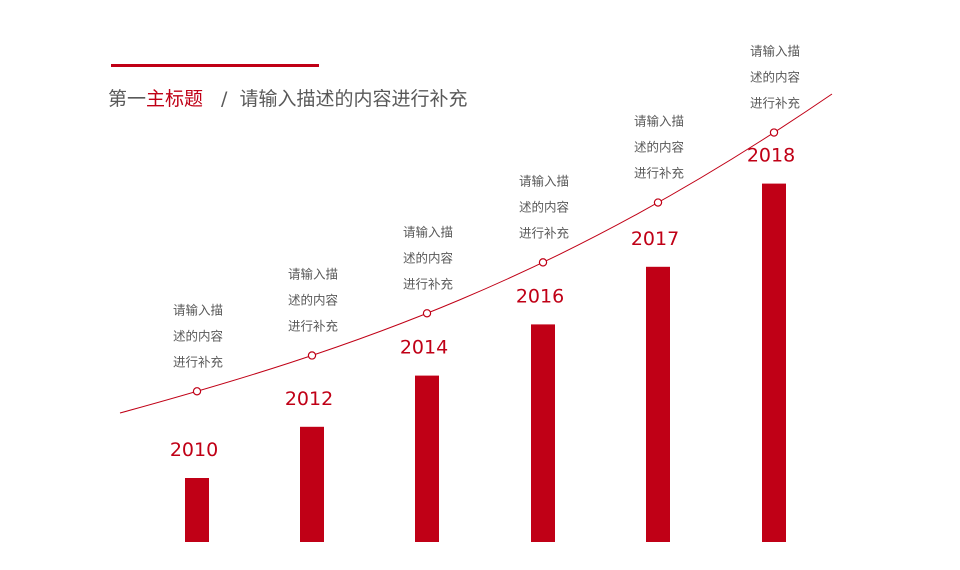  I want to click on annotation-2016-line-1: 请输入描, so click(544, 180).